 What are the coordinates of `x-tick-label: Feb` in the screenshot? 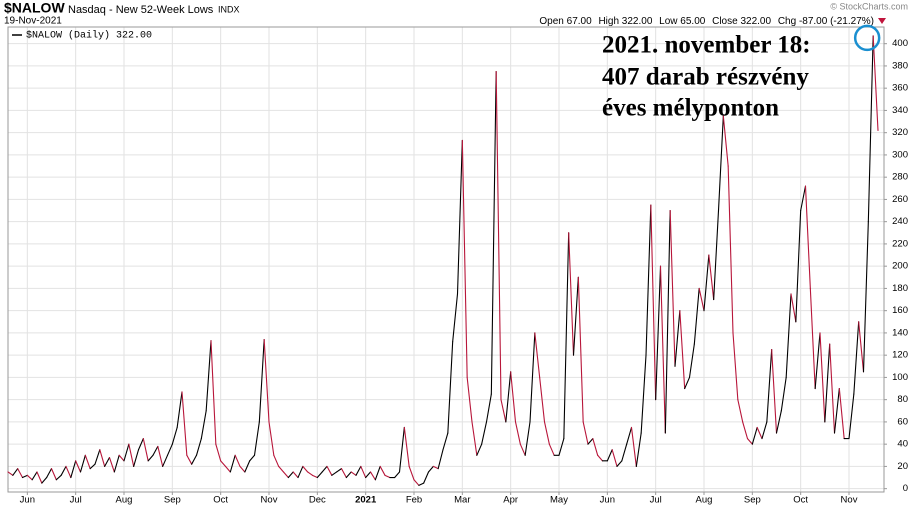 It's located at (414, 500).